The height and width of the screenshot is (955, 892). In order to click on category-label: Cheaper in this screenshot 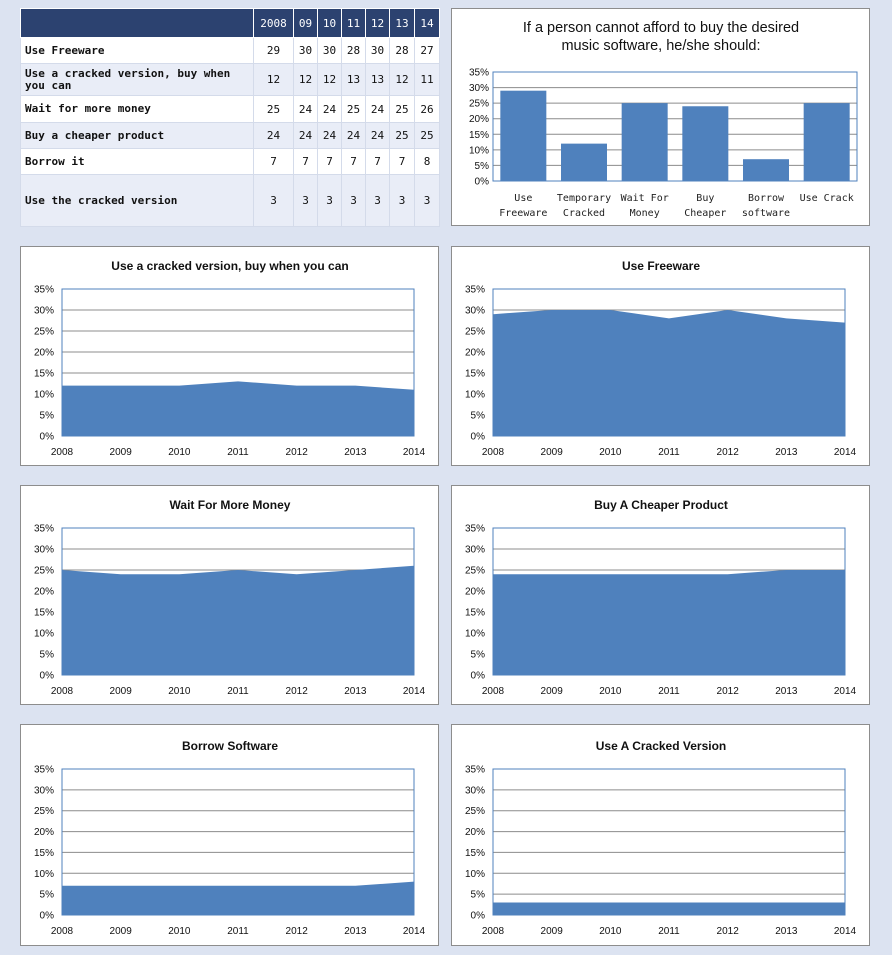, I will do `click(705, 213)`.